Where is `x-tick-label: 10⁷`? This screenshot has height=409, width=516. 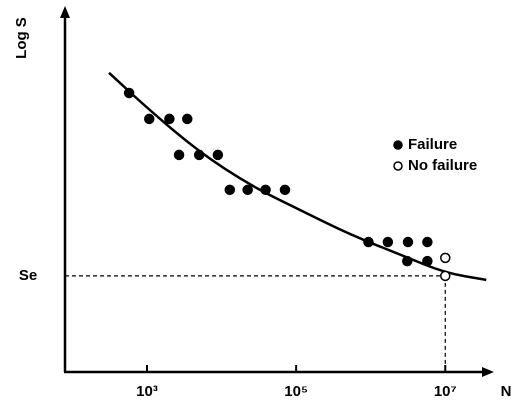
x-tick-label: 10⁷ is located at coordinates (445, 391).